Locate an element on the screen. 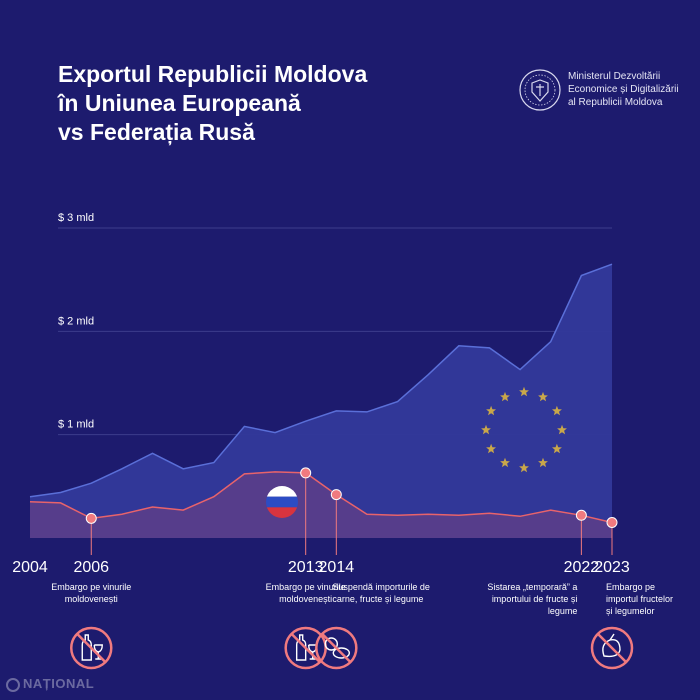 The image size is (700, 700). coat-of-arms-icon is located at coordinates (540, 90).